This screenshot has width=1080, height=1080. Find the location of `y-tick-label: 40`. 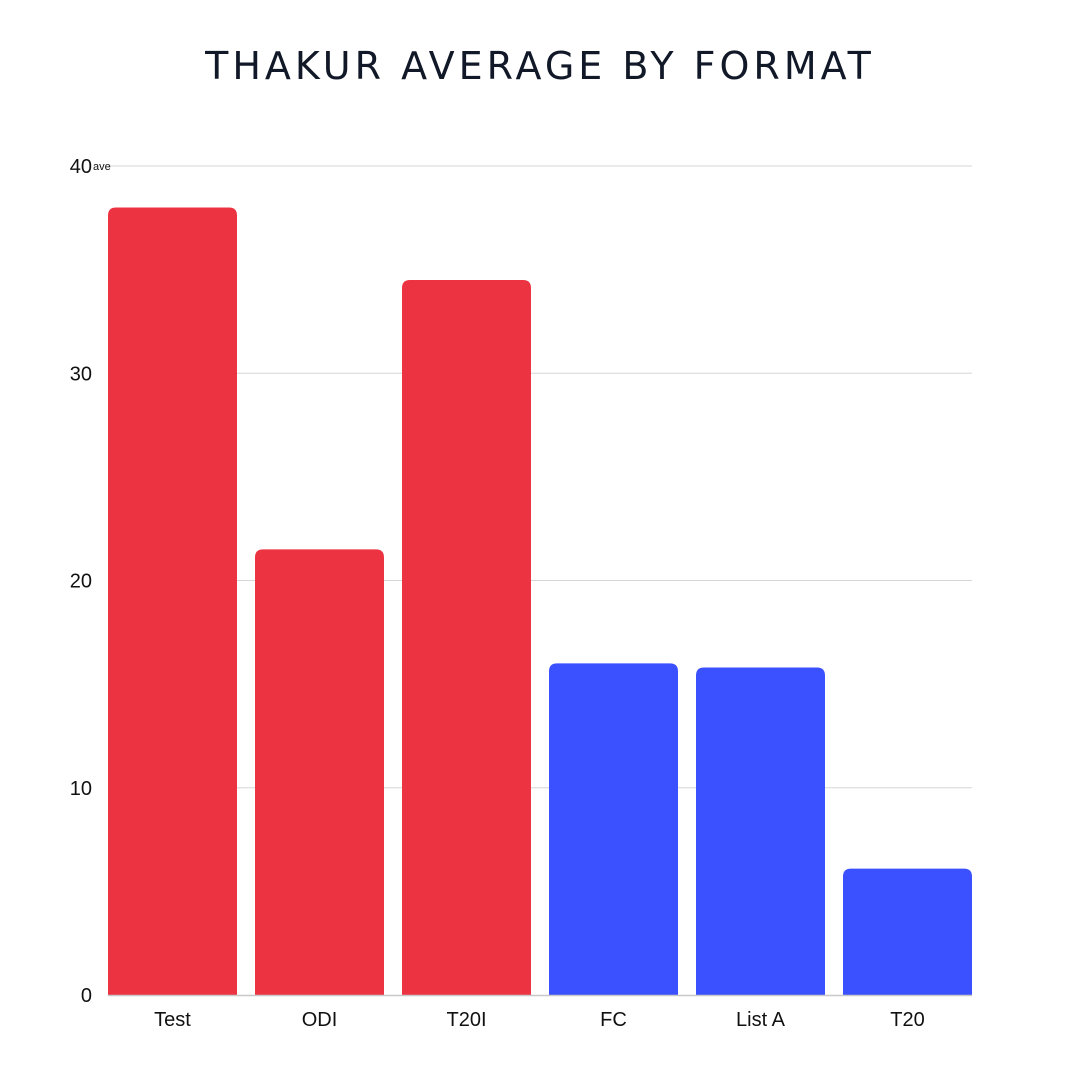

y-tick-label: 40 is located at coordinates (81, 167).